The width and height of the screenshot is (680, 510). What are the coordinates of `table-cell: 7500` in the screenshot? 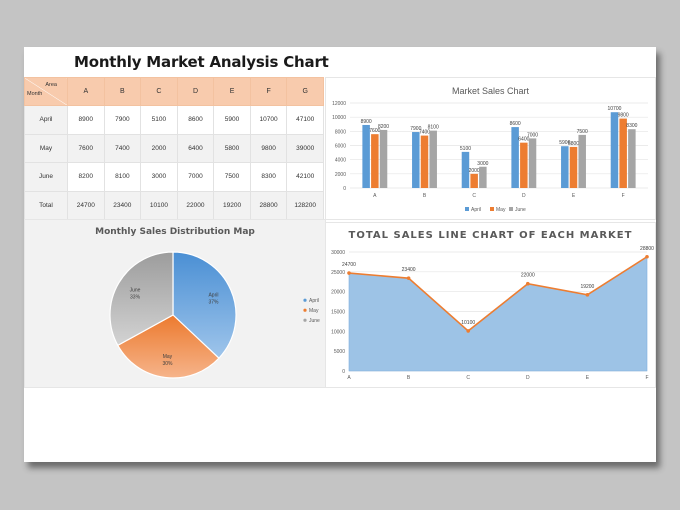 It's located at (232, 177).